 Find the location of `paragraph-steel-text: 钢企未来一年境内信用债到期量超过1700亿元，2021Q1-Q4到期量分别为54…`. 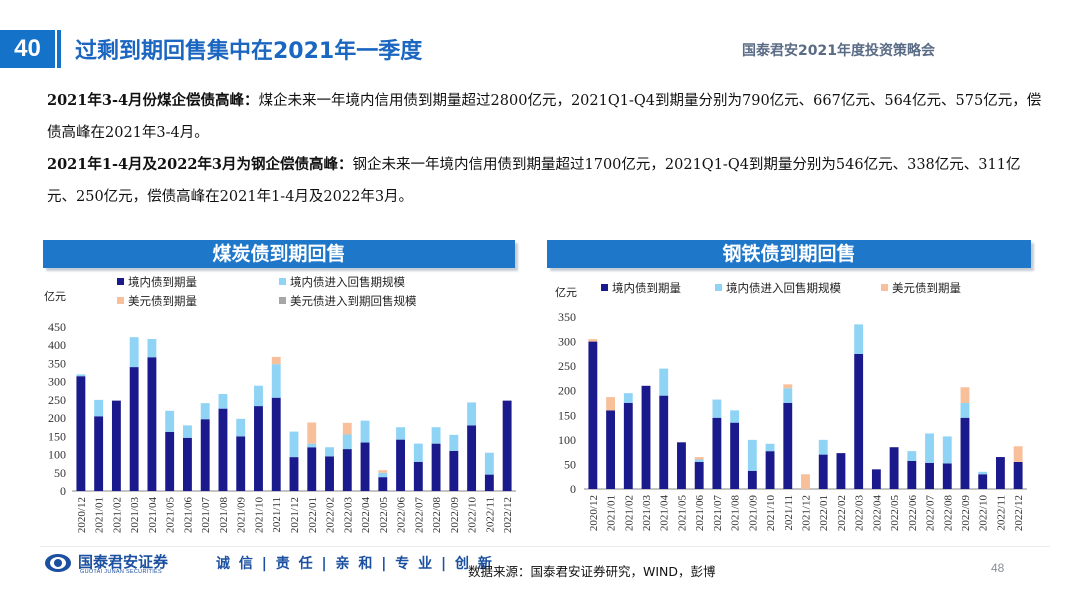

paragraph-steel-text: 钢企未来一年境内信用债到期量超过1700亿元，2021Q1-Q4到期量分别为54… is located at coordinates (534, 181).